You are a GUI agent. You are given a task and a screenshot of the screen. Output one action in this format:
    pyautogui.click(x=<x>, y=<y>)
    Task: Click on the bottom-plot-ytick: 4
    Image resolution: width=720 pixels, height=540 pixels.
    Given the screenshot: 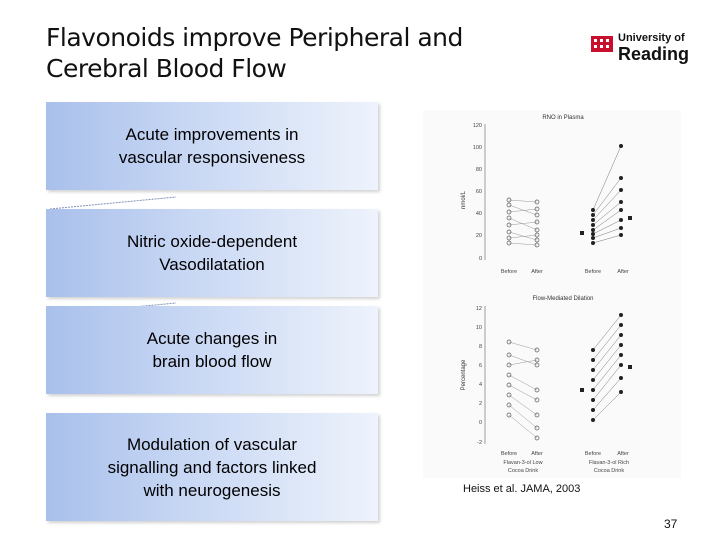 What is the action you would take?
    pyautogui.click(x=480, y=385)
    